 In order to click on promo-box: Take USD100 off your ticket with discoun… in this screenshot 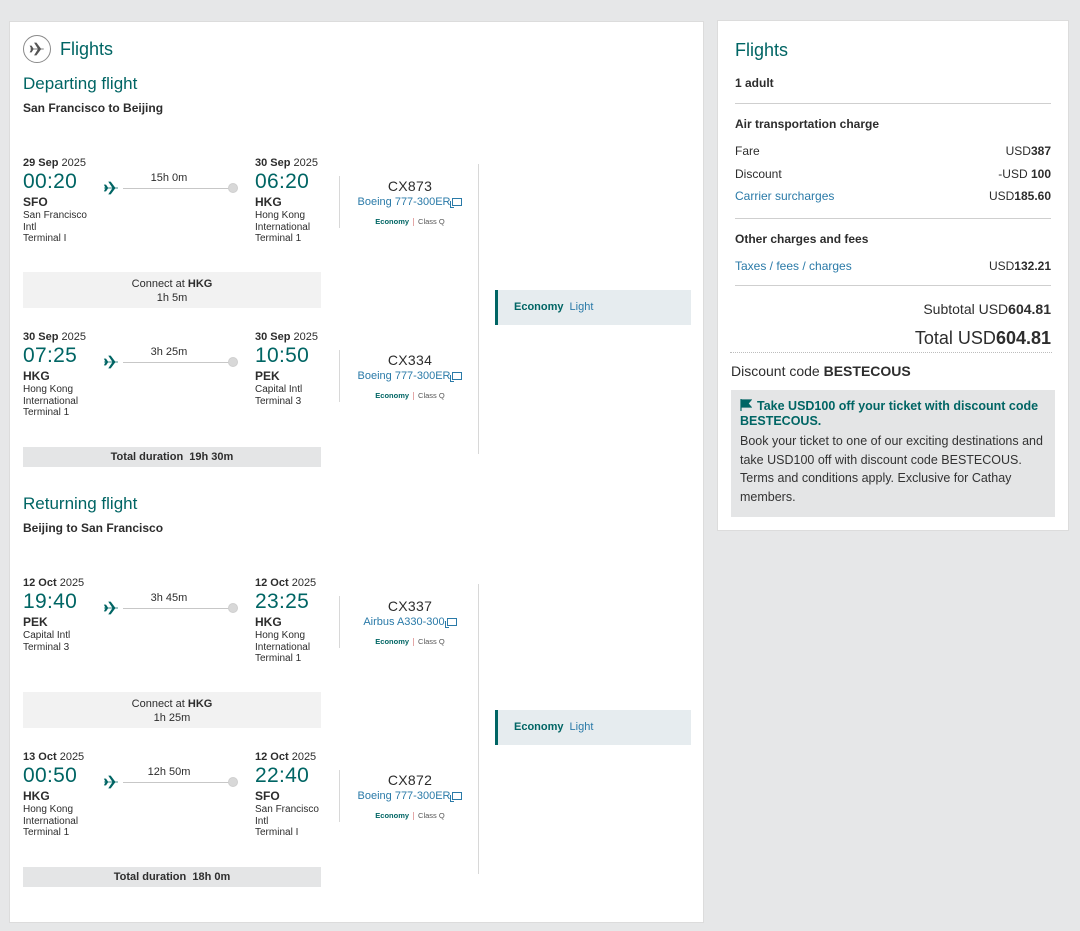, I will do `click(893, 453)`.